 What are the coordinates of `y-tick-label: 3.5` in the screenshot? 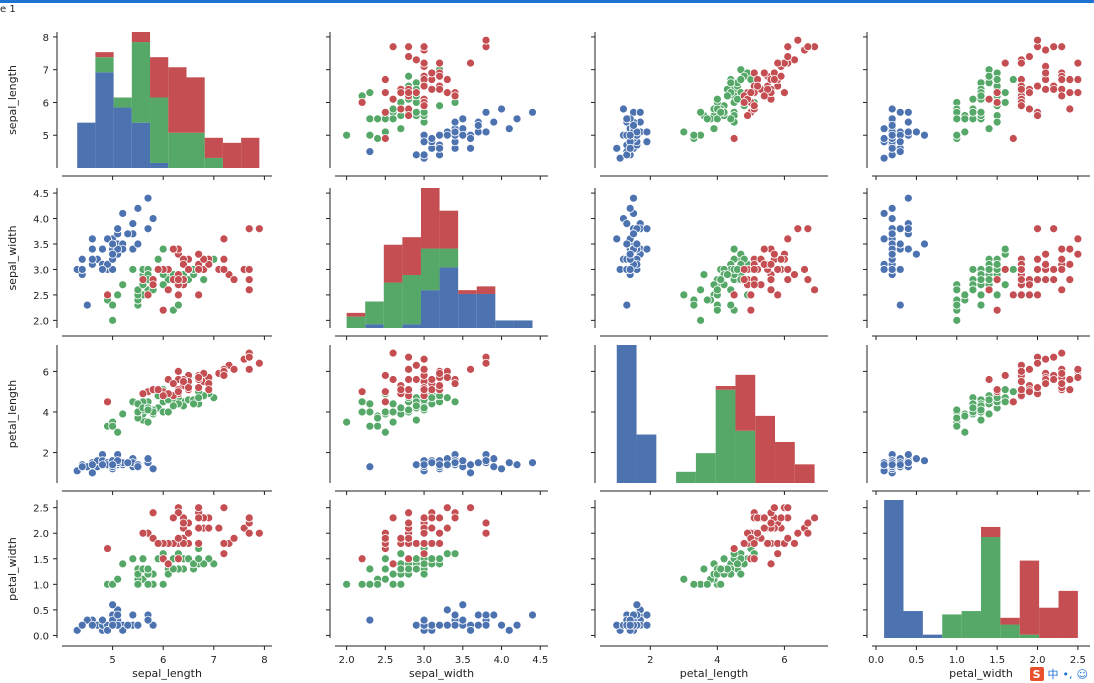 It's located at (41, 245).